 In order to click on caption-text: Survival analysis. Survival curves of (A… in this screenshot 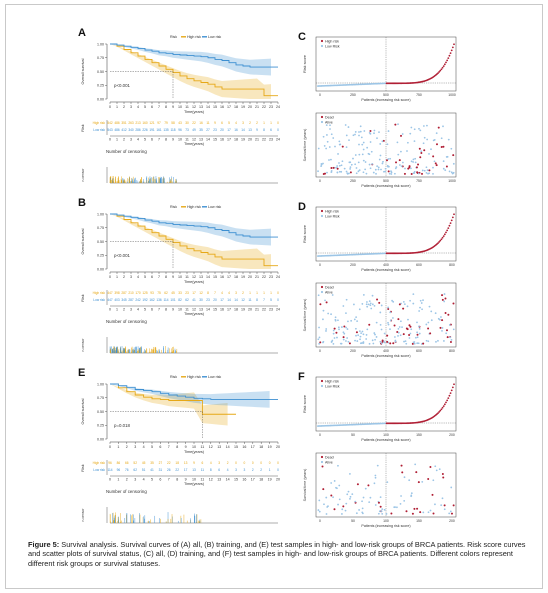, I will do `click(277, 554)`.